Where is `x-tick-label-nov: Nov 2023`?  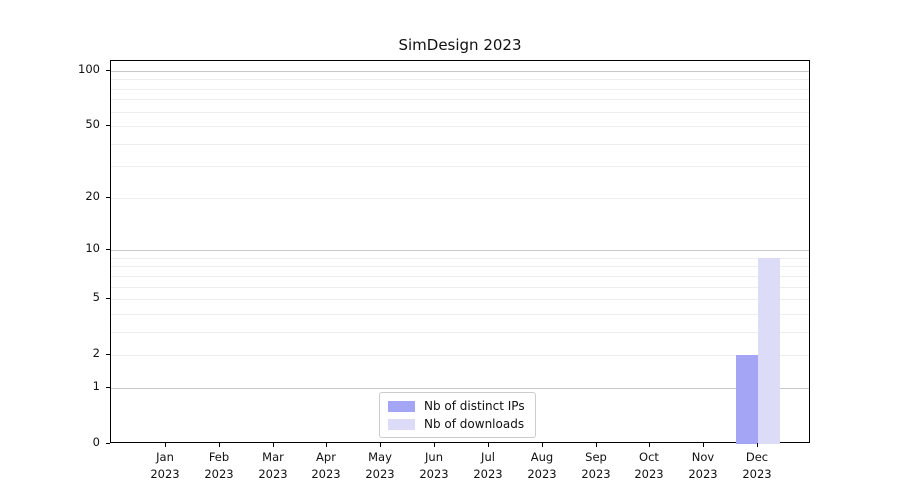
x-tick-label-nov: Nov 2023 is located at coordinates (703, 465).